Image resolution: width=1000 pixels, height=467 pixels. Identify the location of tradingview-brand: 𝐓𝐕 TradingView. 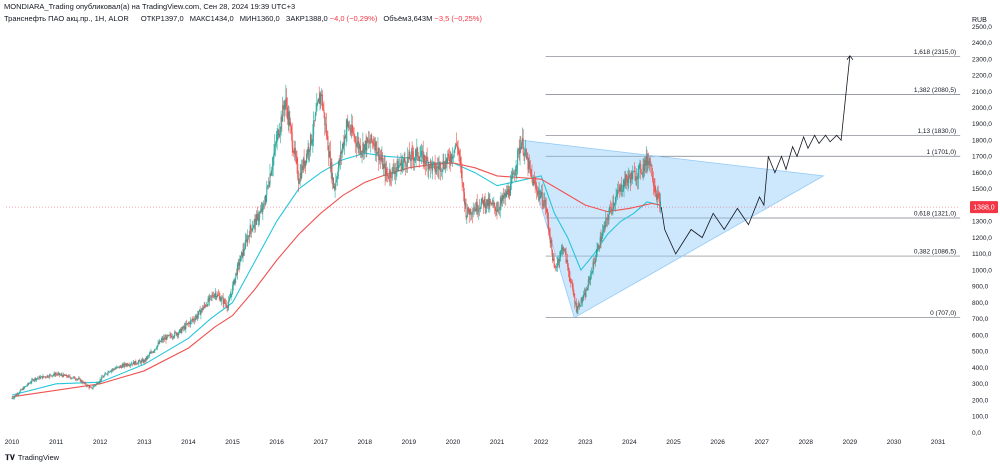
(32, 458).